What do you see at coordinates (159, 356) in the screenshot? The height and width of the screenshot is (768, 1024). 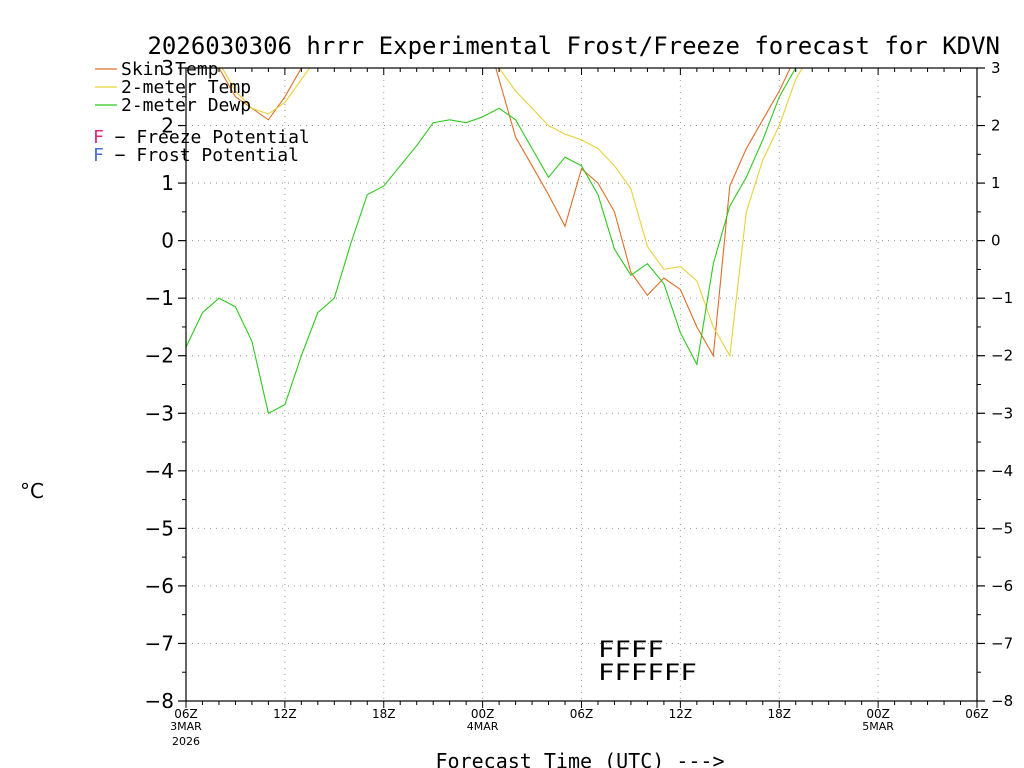 I see `y-tick-label-left: −2` at bounding box center [159, 356].